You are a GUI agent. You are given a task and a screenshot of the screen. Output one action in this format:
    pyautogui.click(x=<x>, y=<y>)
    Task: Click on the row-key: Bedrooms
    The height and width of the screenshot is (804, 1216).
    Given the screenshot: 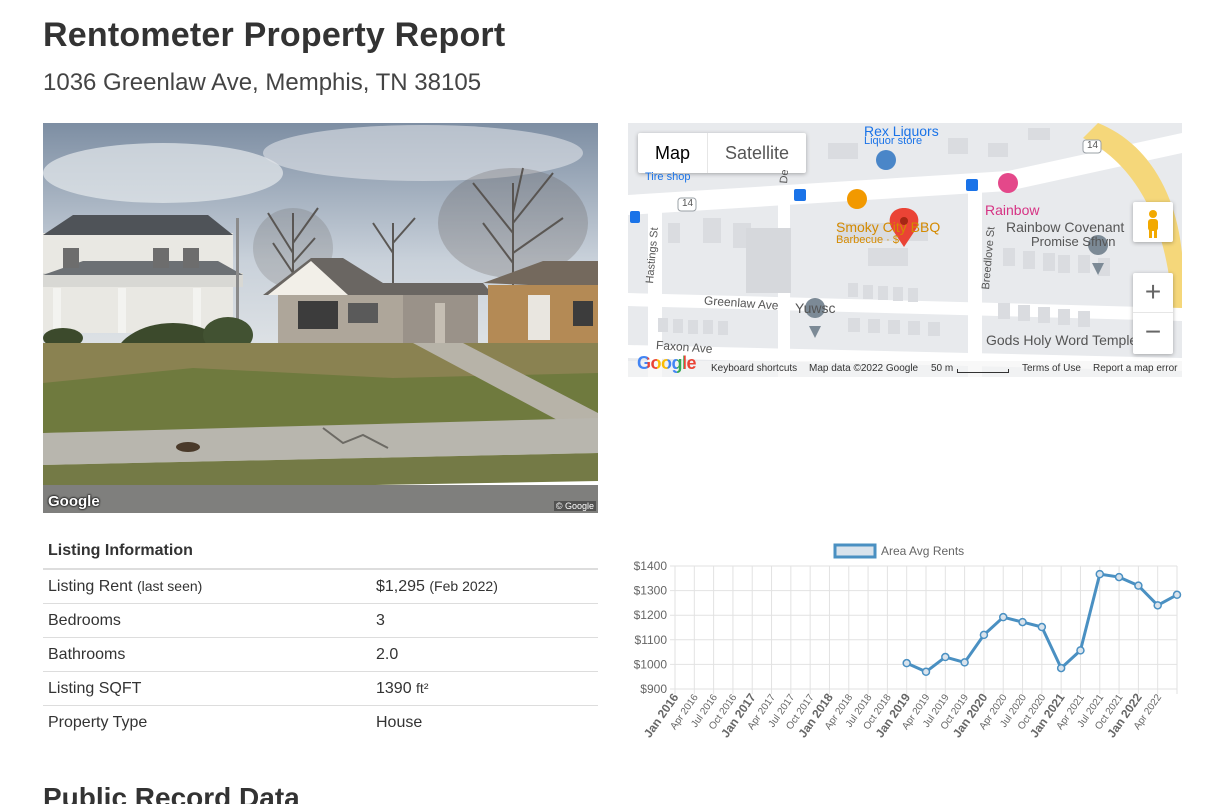 What is the action you would take?
    pyautogui.click(x=84, y=620)
    